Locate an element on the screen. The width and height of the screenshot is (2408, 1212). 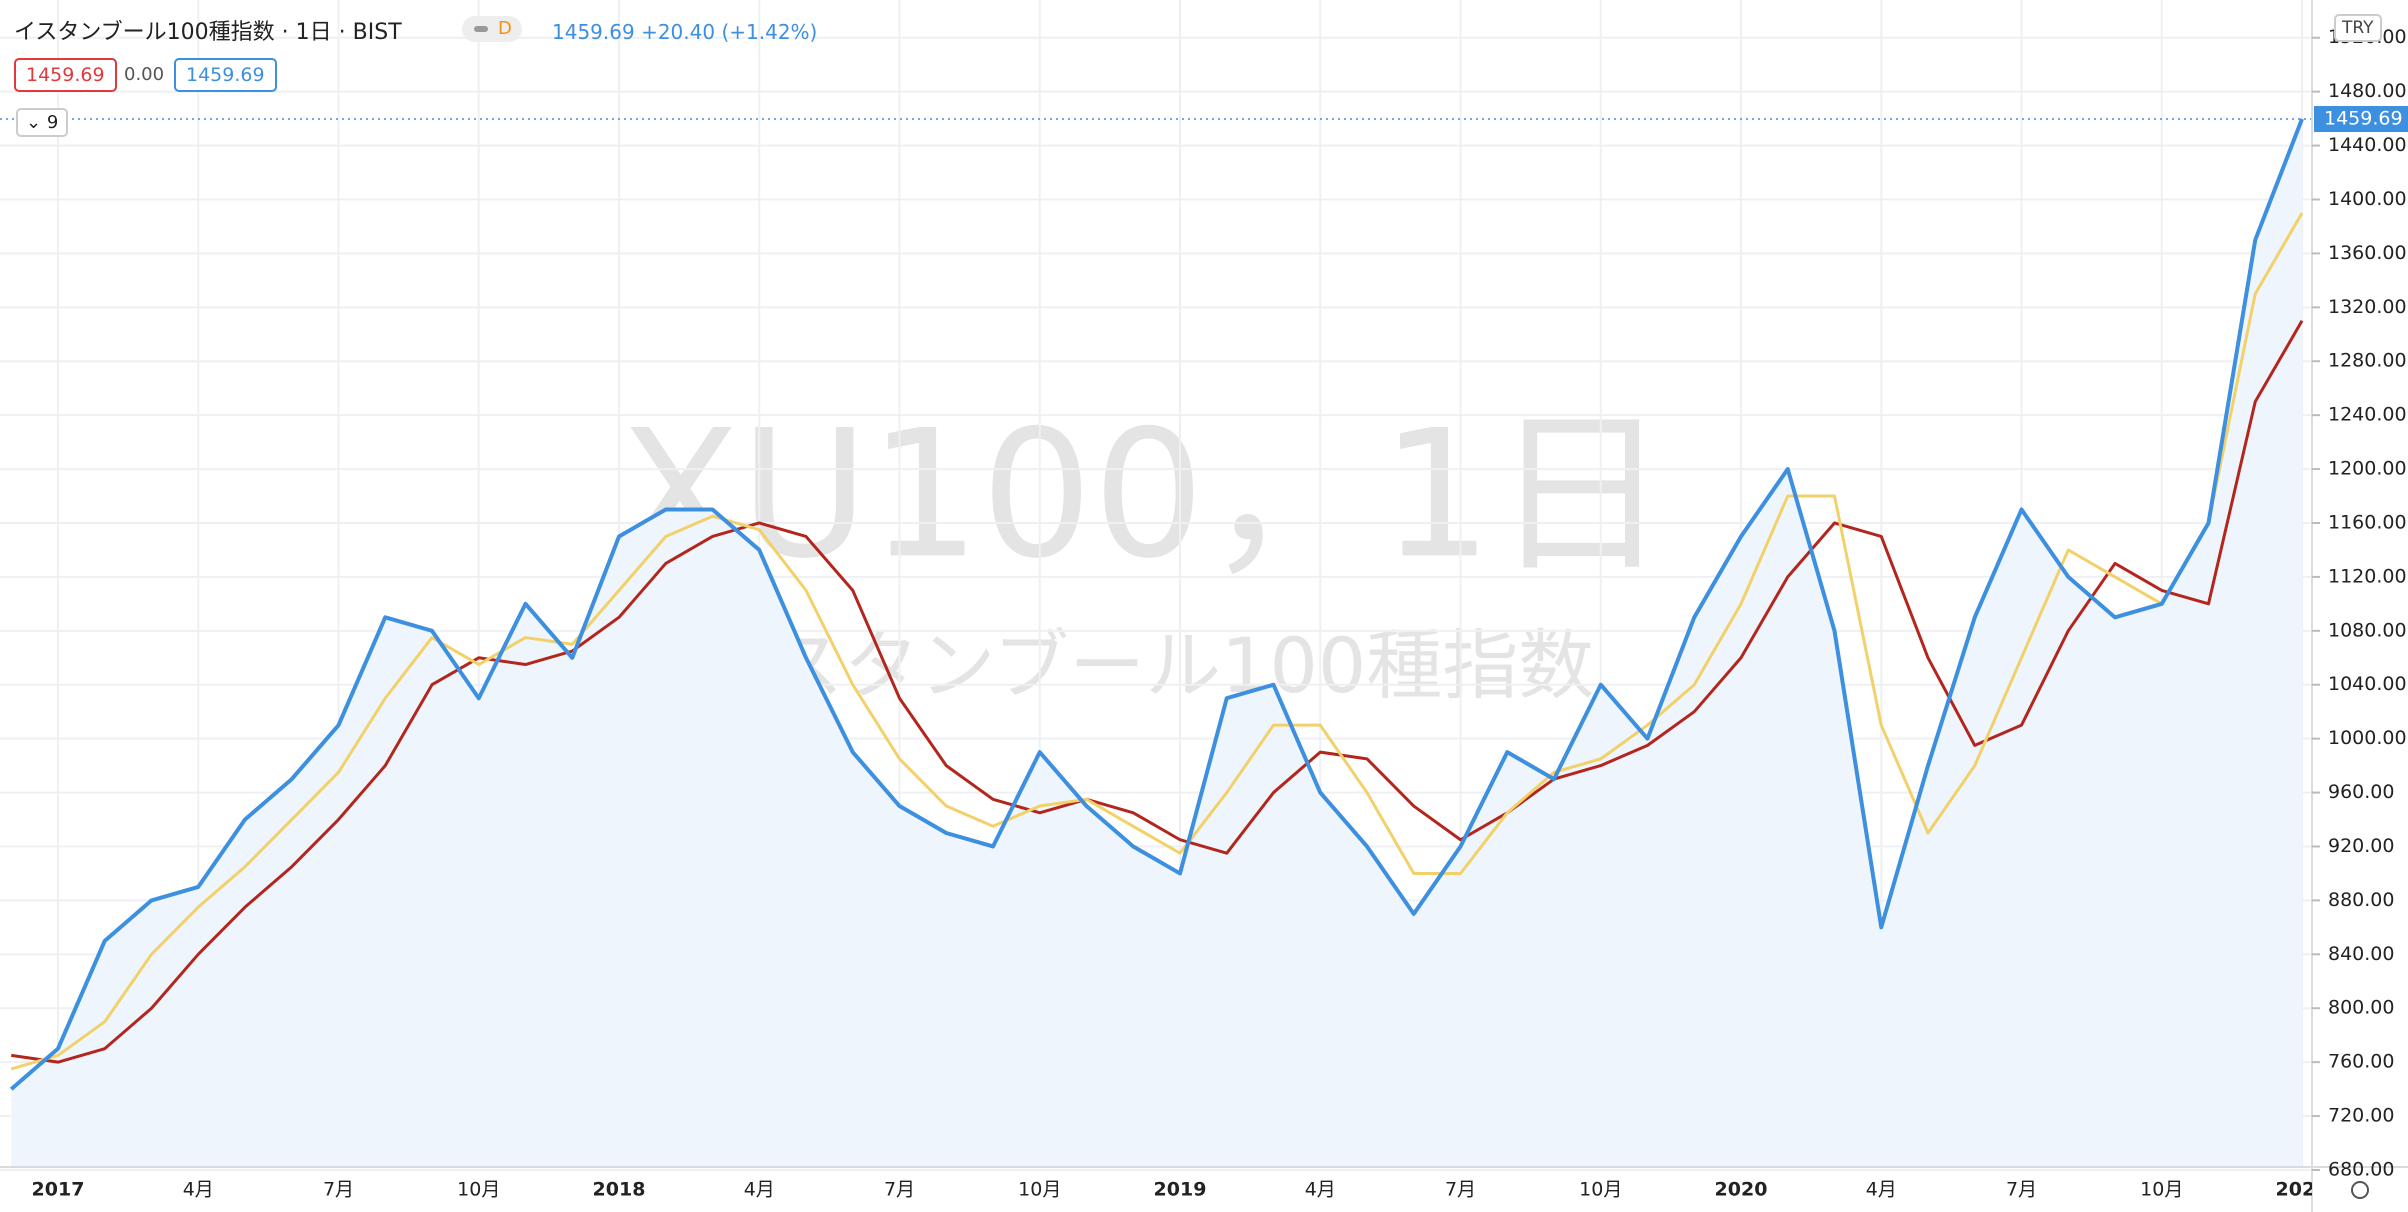
y-tick-label: 720.00 is located at coordinates (2361, 1116).